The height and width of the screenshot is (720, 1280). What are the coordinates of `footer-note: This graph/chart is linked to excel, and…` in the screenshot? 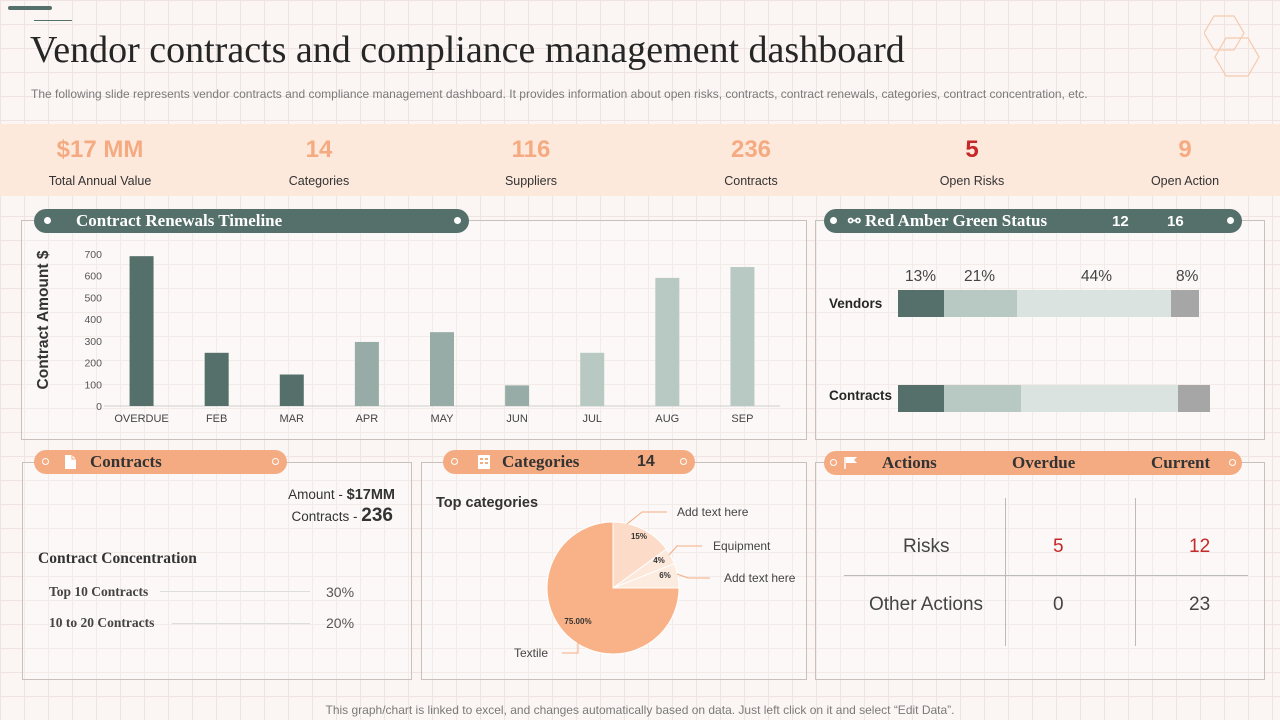 It's located at (640, 710).